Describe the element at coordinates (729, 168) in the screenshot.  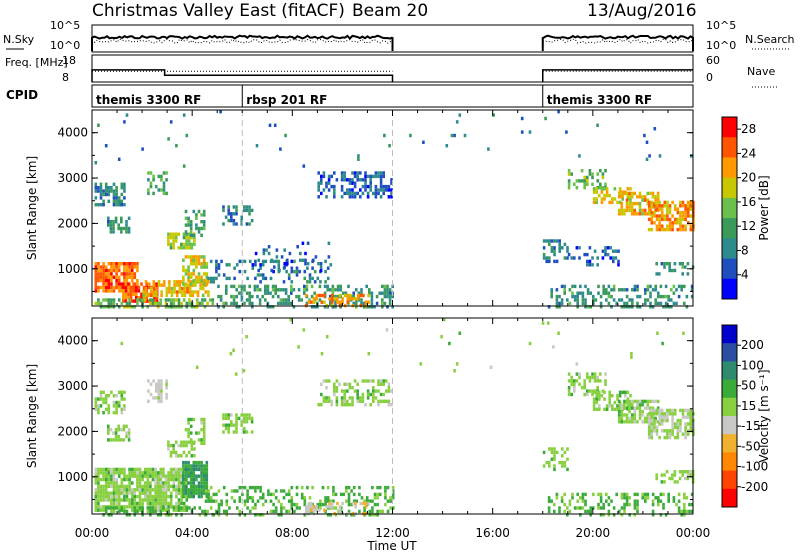
I see `power-colorbar-segment` at that location.